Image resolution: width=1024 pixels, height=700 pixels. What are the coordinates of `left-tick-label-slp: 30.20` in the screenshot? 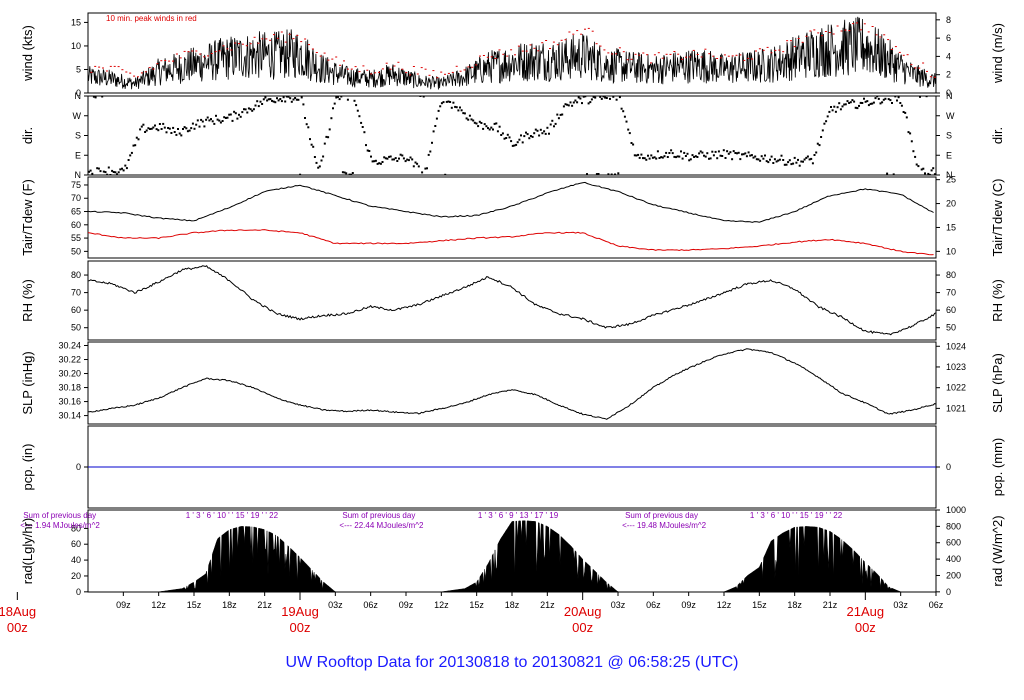 It's located at (69, 374).